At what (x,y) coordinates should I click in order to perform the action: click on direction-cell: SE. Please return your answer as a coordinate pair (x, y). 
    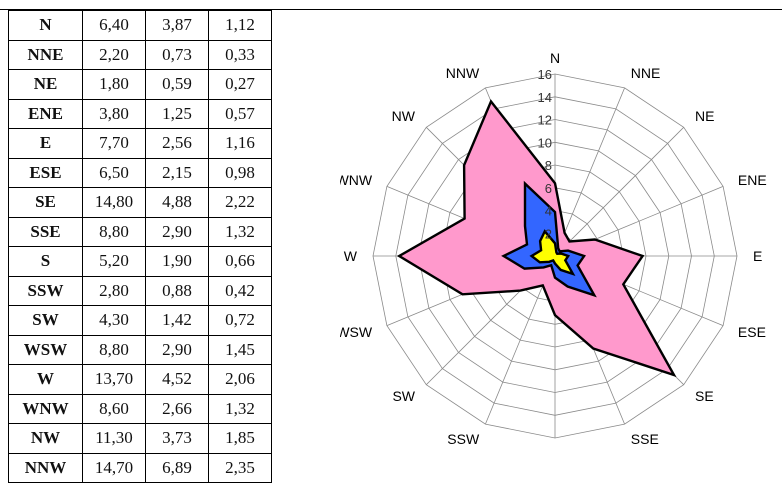
    Looking at the image, I should click on (45, 202).